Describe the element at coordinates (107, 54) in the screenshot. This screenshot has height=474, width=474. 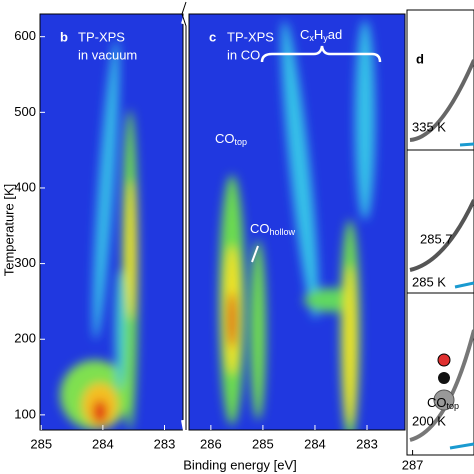
I see `panel-sublabel: in vacuum` at that location.